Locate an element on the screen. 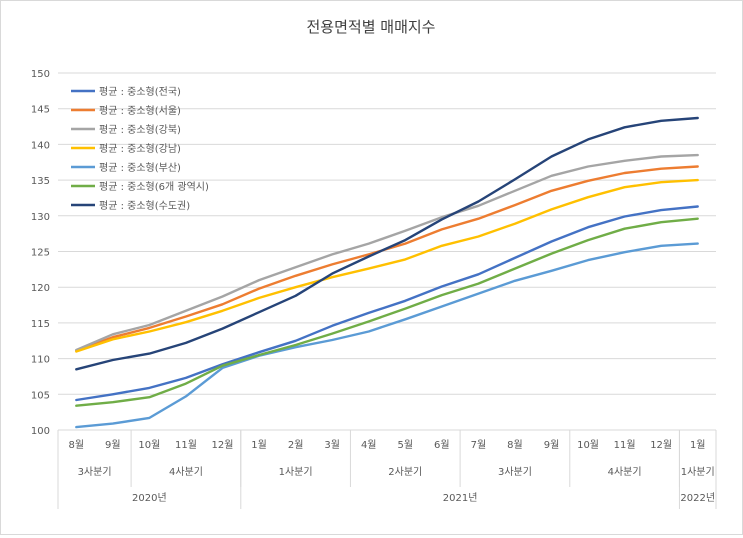 The width and height of the screenshot is (743, 538). chart-title: 전용면적별 매매지수 is located at coordinates (371, 27).